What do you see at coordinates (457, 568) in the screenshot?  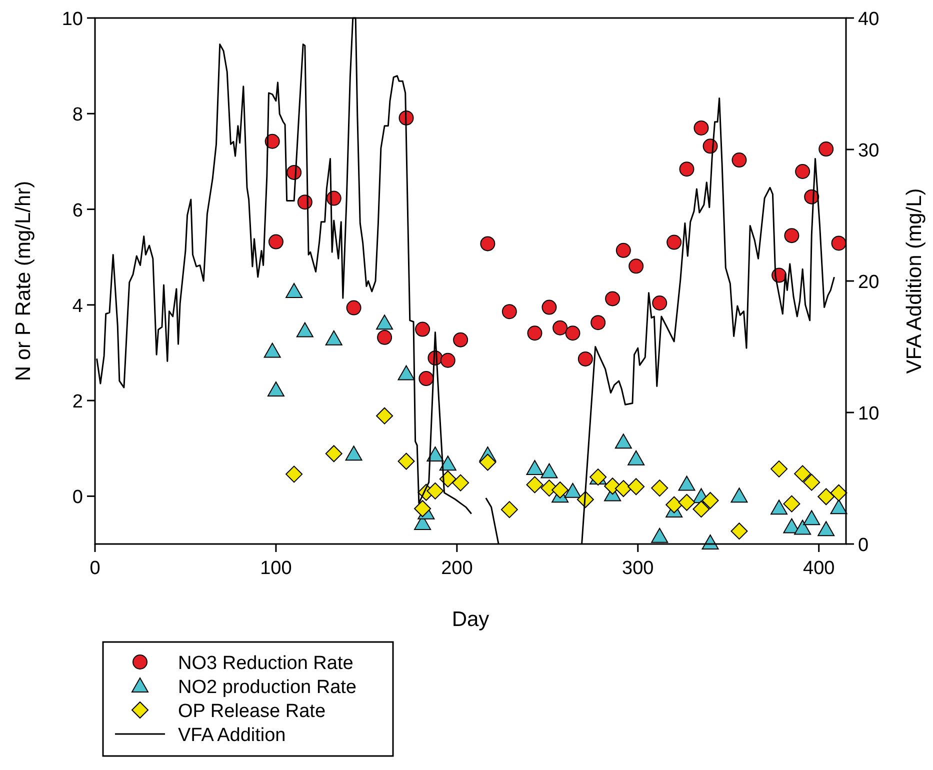 I see `x-tick-label: 200` at bounding box center [457, 568].